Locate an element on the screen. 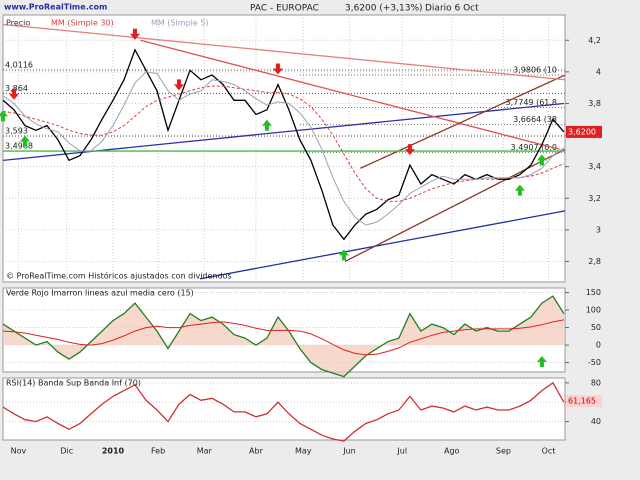 The width and height of the screenshot is (640, 480). x-tick-label: Dic is located at coordinates (66, 451).